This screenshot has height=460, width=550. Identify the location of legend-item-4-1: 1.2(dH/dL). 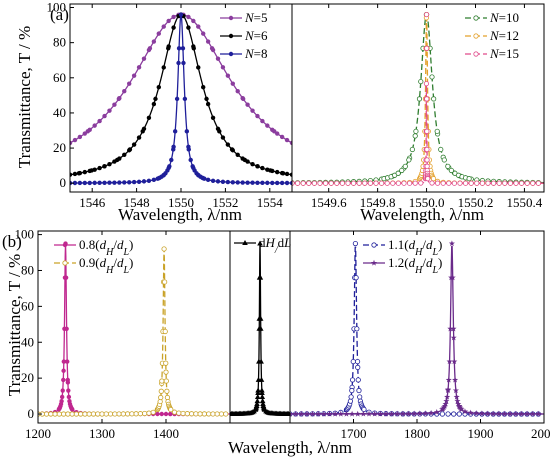
(402, 265).